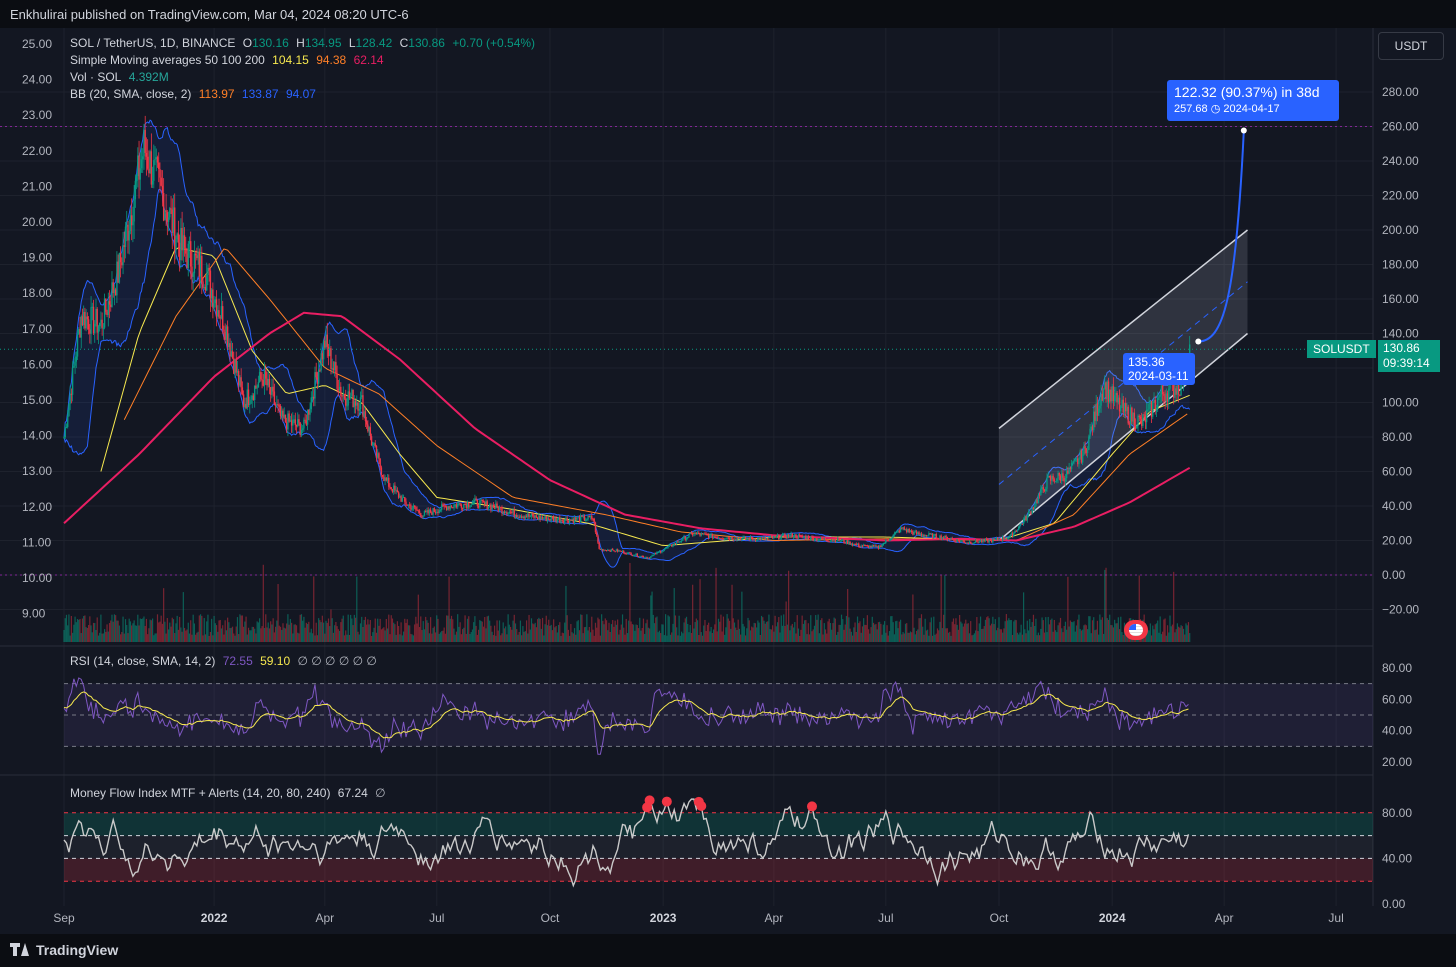 This screenshot has width=1456, height=967. I want to click on currency-button: USDT, so click(1411, 46).